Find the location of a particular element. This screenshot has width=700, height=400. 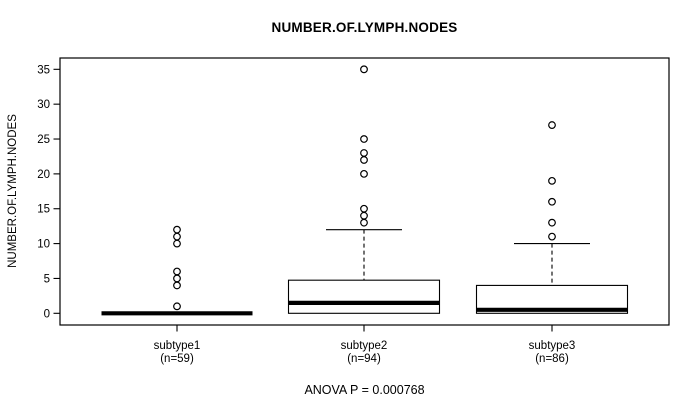

y-tick-label: 0 is located at coordinates (47, 314).